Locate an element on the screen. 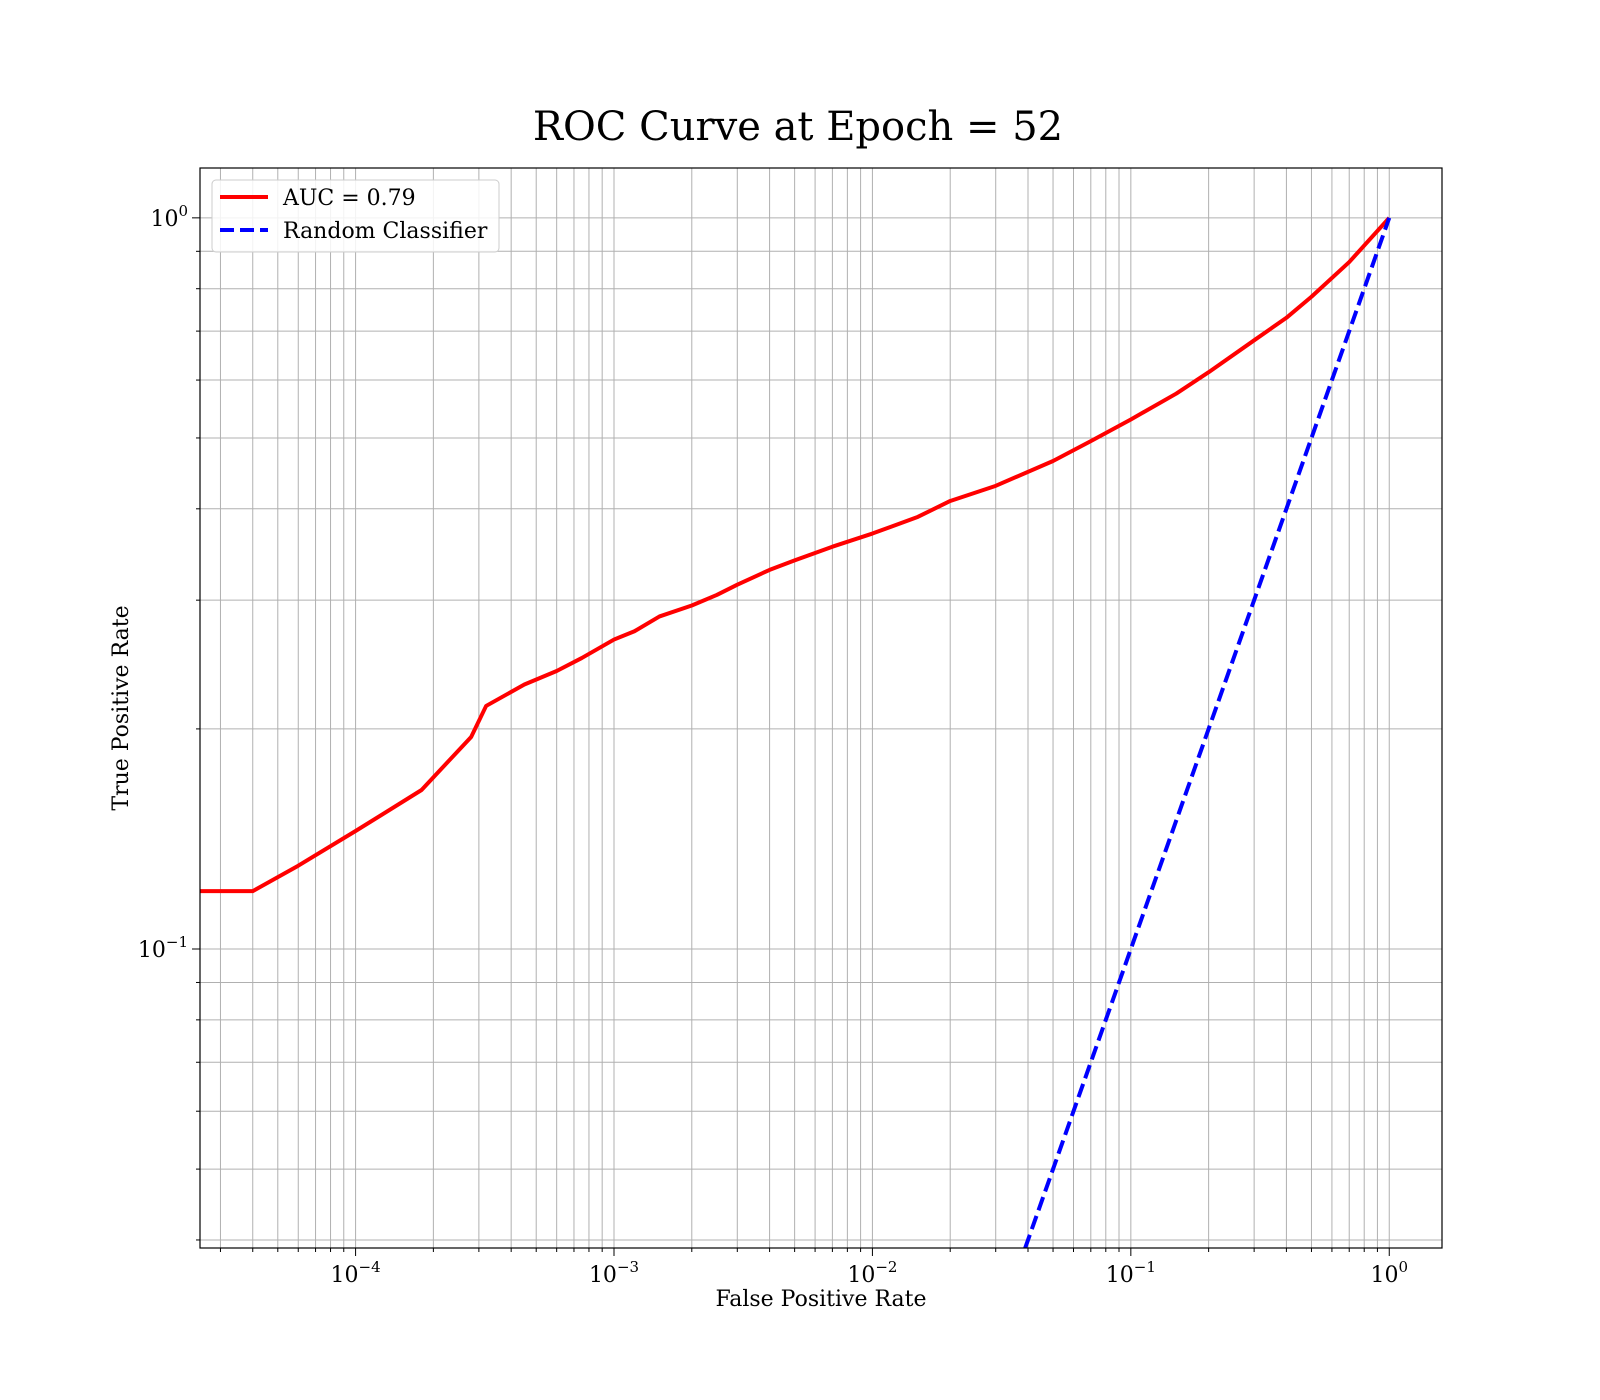 Image resolution: width=1600 pixels, height=1400 pixels. legend-label-auc: AUC = 0.79 is located at coordinates (349, 198).